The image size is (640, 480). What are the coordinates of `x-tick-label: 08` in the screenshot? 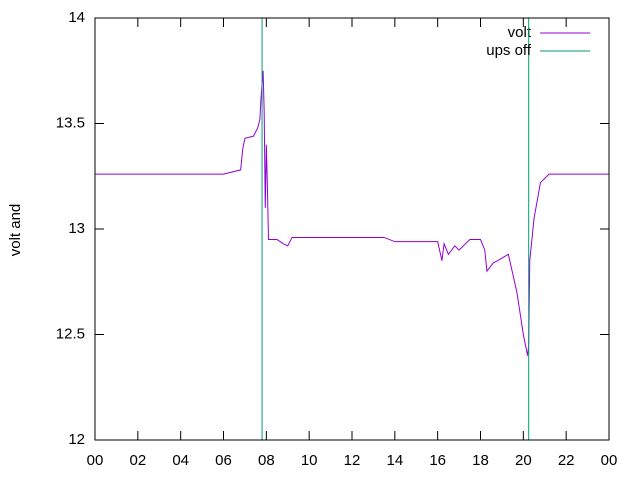 It's located at (266, 460).